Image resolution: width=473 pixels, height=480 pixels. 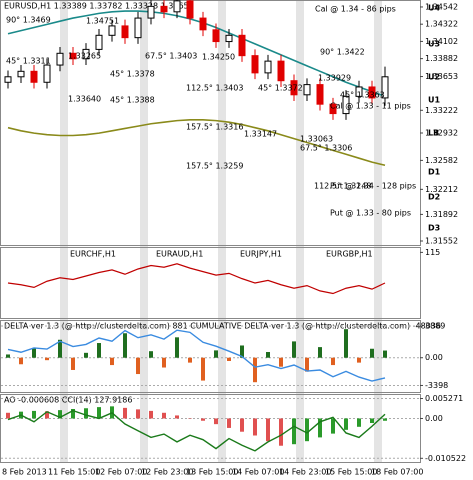 What do you see at coordinates (258, 472) in the screenshot?
I see `x-tick-label: 14 Feb 07:00` at bounding box center [258, 472].